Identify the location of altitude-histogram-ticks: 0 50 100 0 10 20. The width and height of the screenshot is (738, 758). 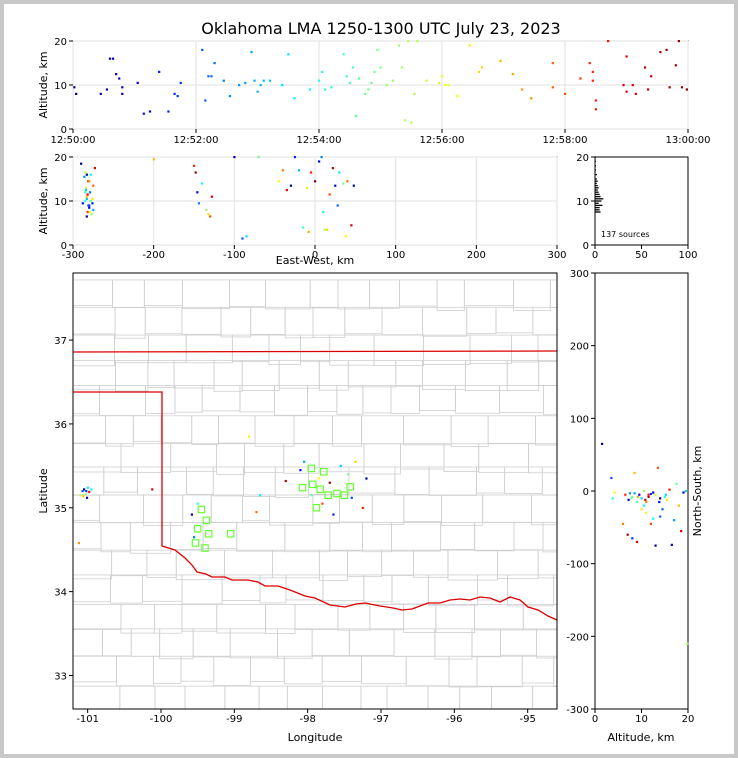
(636, 207).